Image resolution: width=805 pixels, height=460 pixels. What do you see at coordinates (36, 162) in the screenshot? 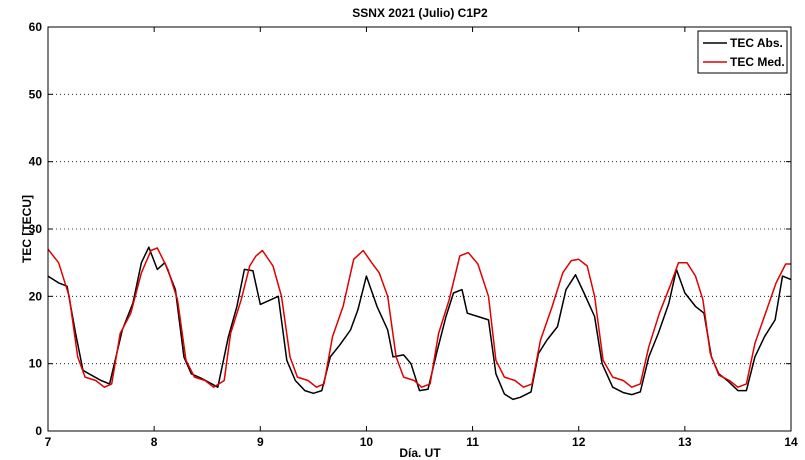
I see `y-tick-label: 40` at bounding box center [36, 162].